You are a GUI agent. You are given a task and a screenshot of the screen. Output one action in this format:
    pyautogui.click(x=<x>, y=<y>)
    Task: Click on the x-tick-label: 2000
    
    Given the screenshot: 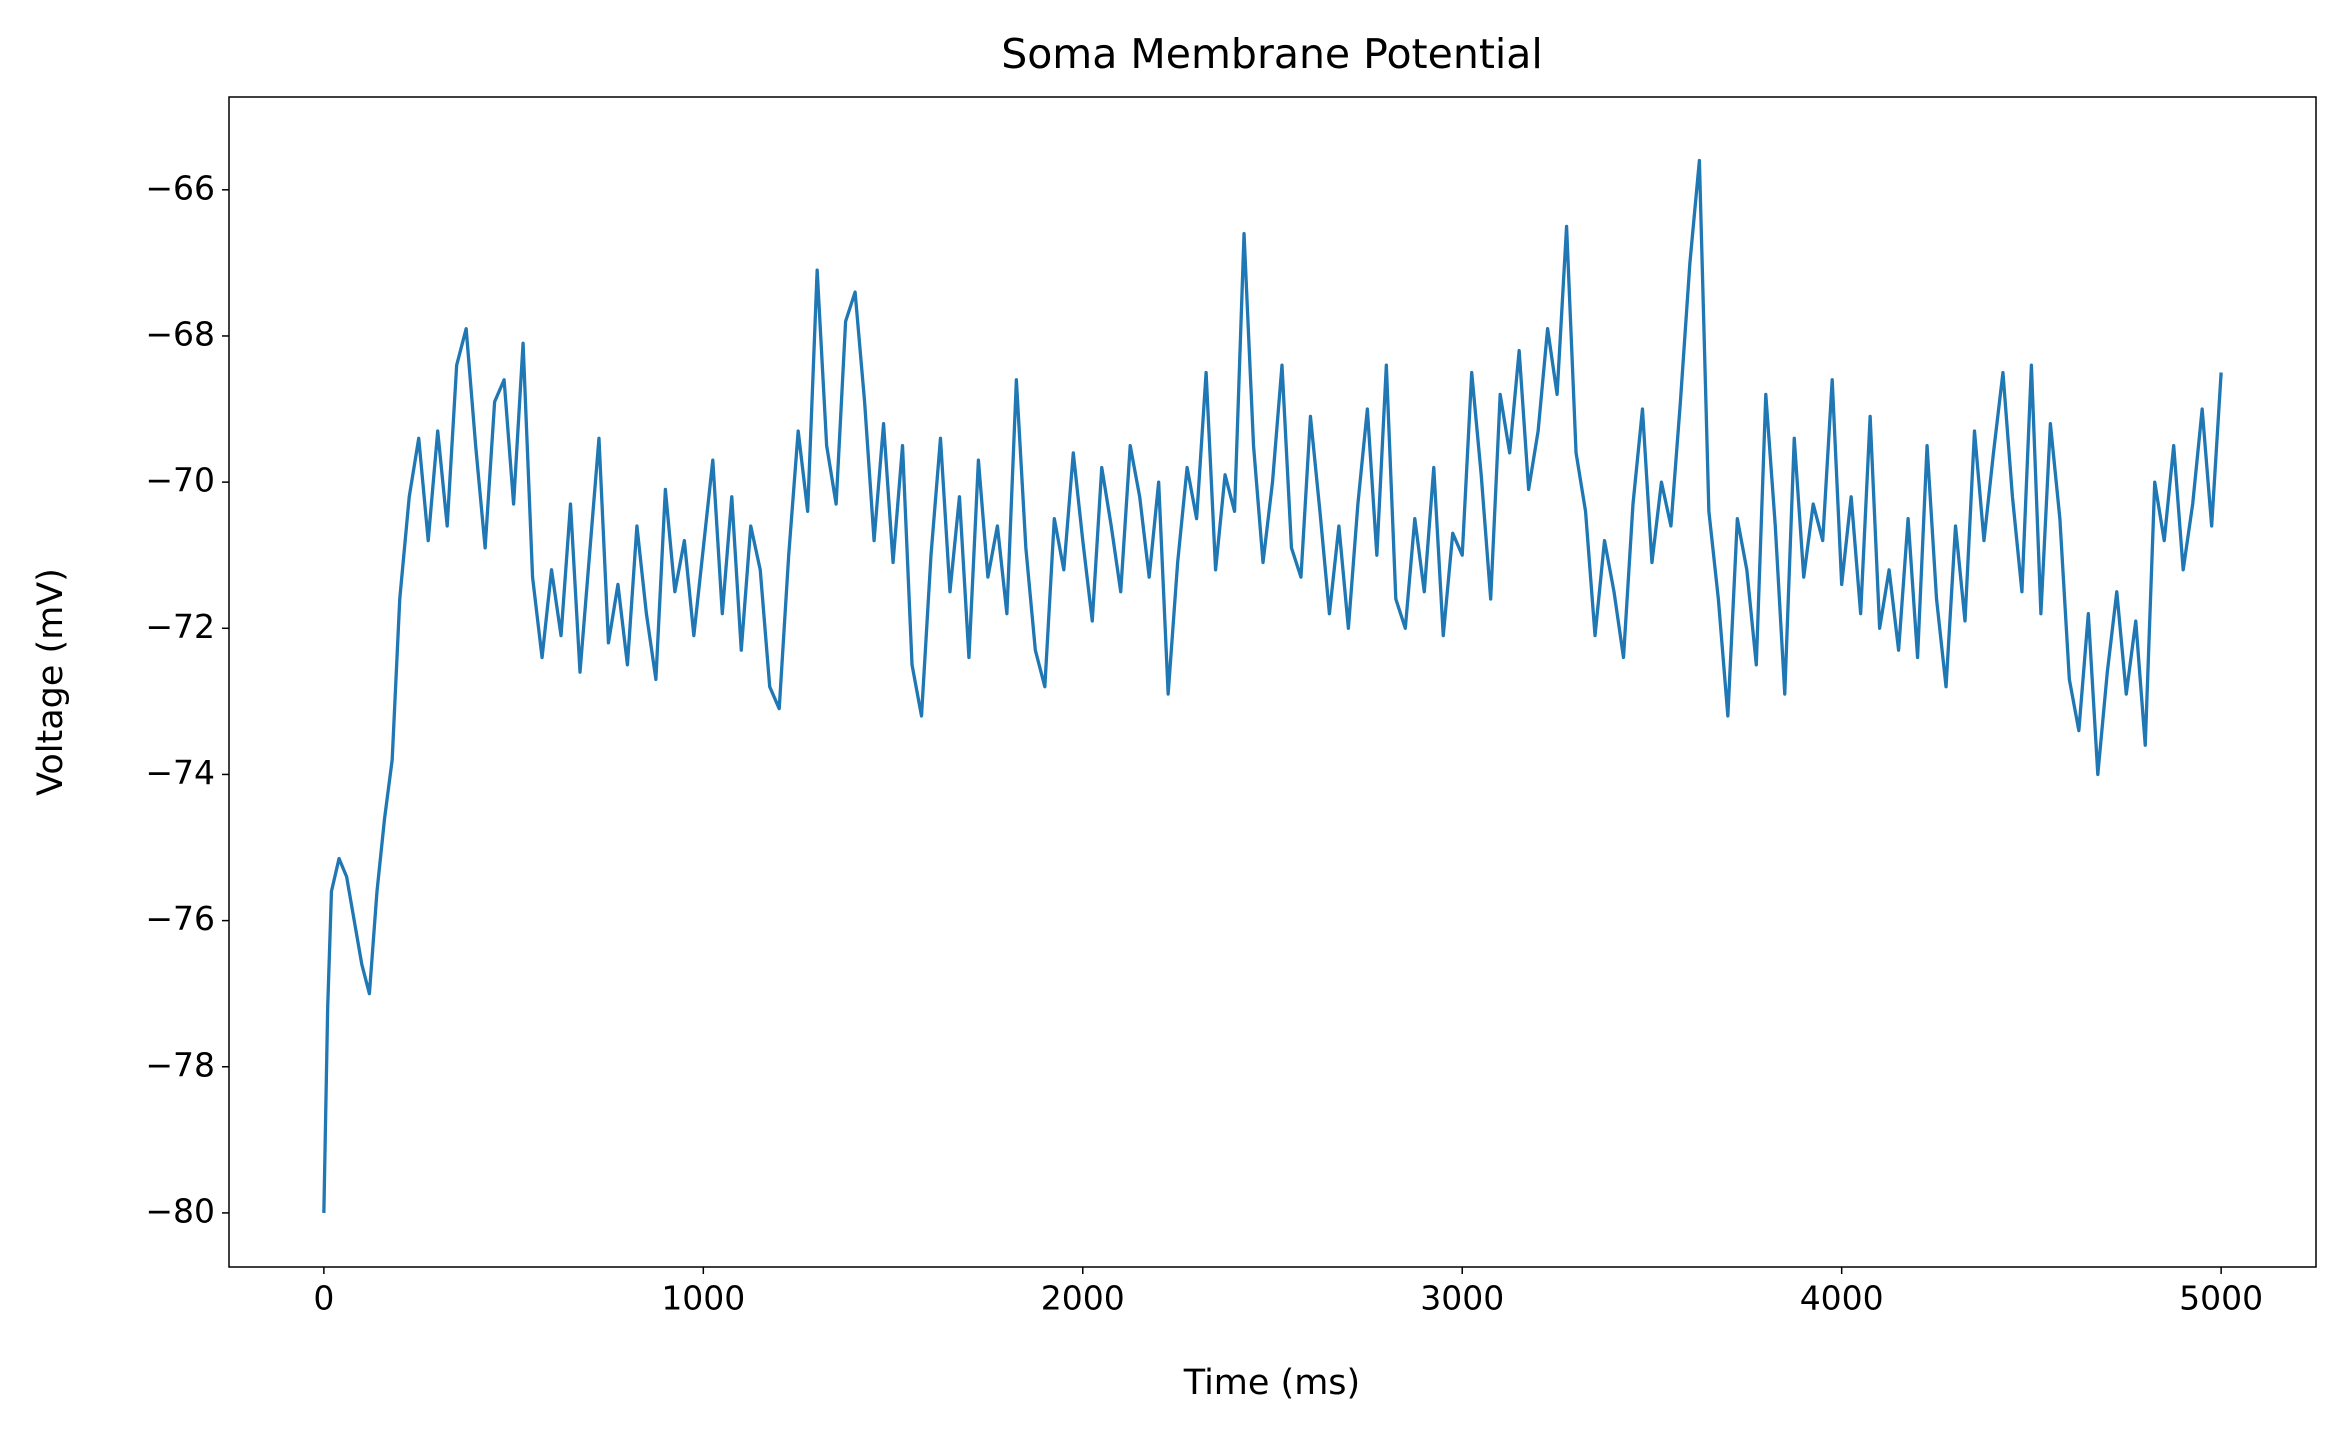 What is the action you would take?
    pyautogui.click(x=1083, y=1298)
    